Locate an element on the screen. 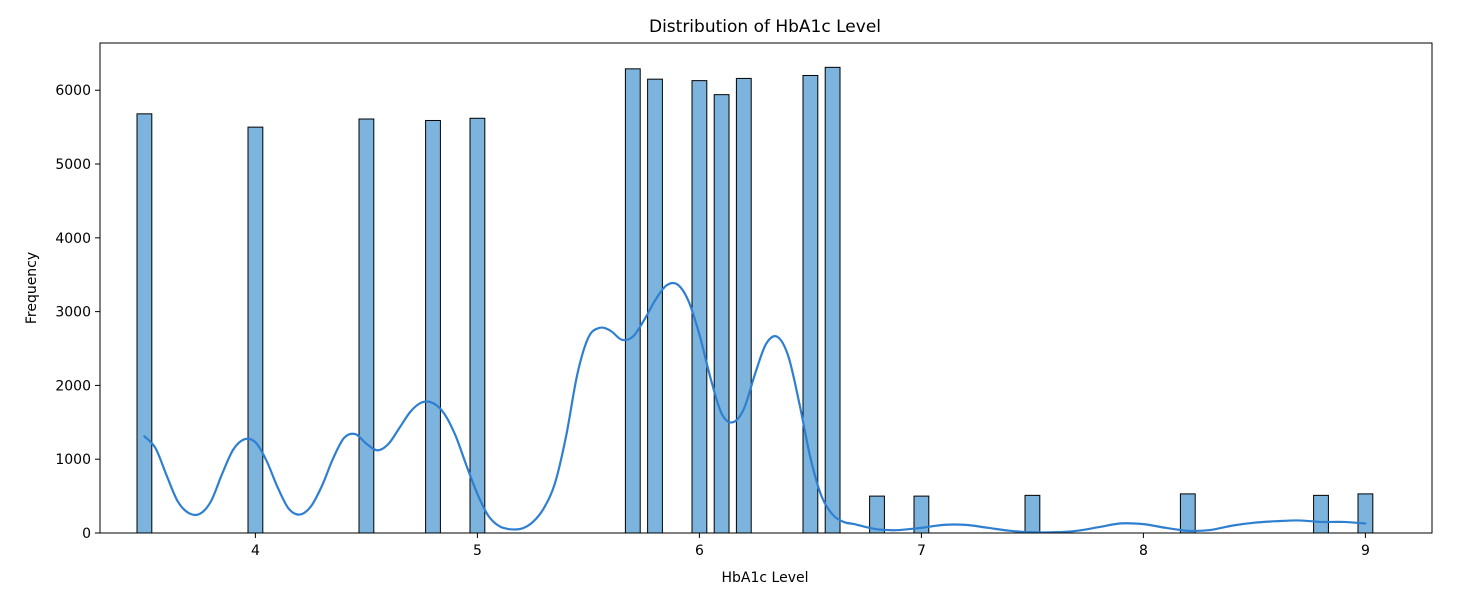  chart-title: Distribution of HbA1c Level is located at coordinates (765, 27).